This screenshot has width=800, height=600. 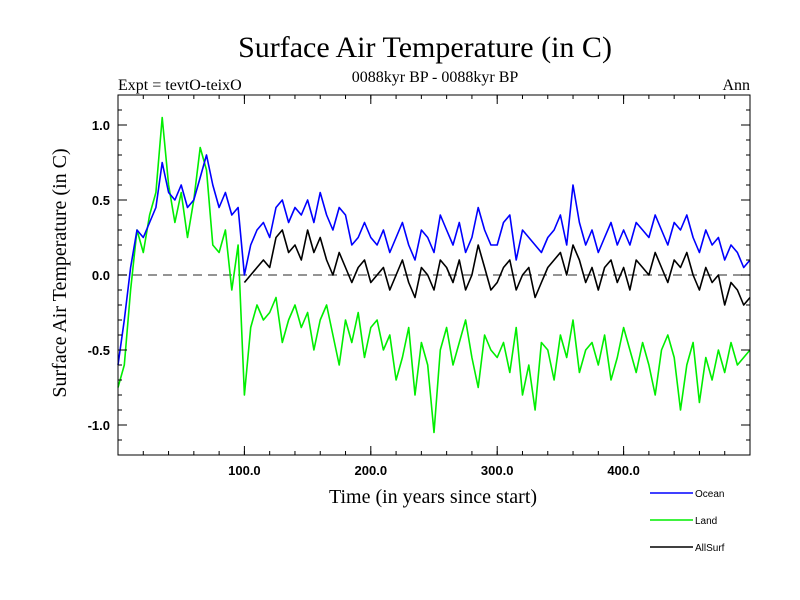 What do you see at coordinates (710, 548) in the screenshot?
I see `legend-label-allsurf: AllSurf` at bounding box center [710, 548].